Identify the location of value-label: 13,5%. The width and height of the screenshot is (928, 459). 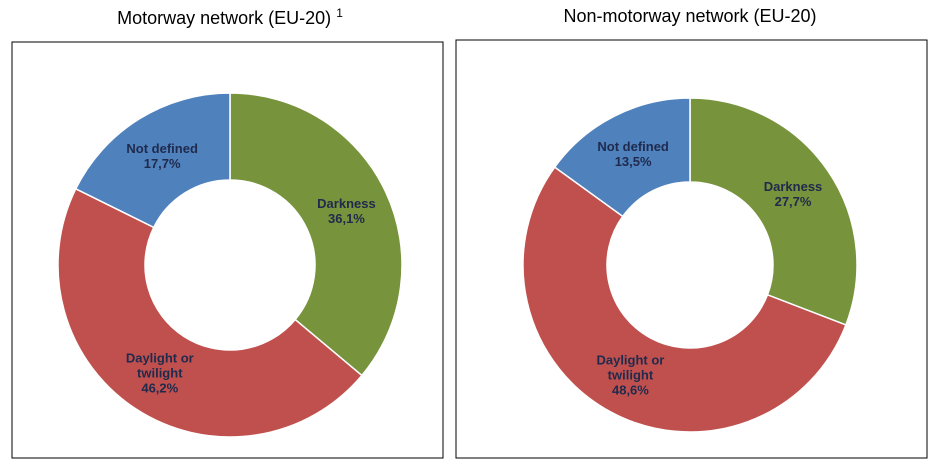
(633, 161).